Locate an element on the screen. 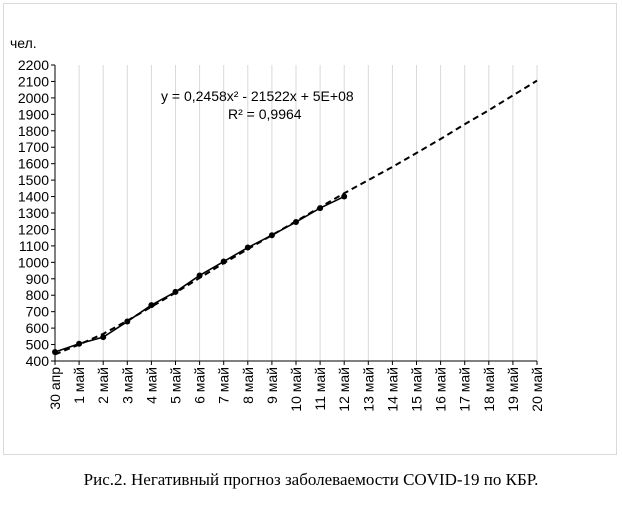 The image size is (622, 508). y-tick-label: 1200 is located at coordinates (33, 229).